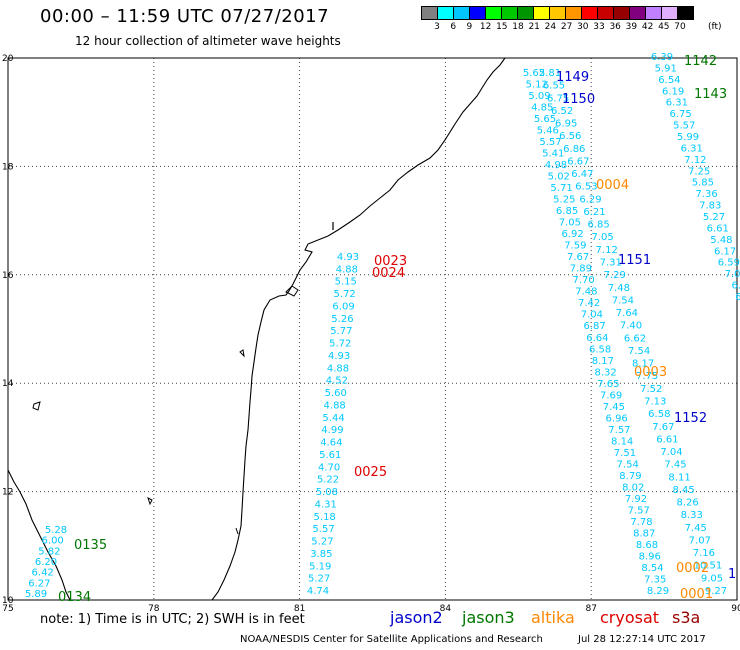 Image resolution: width=740 pixels, height=650 pixels. I want to click on wave-height-value: 8.11, so click(679, 477).